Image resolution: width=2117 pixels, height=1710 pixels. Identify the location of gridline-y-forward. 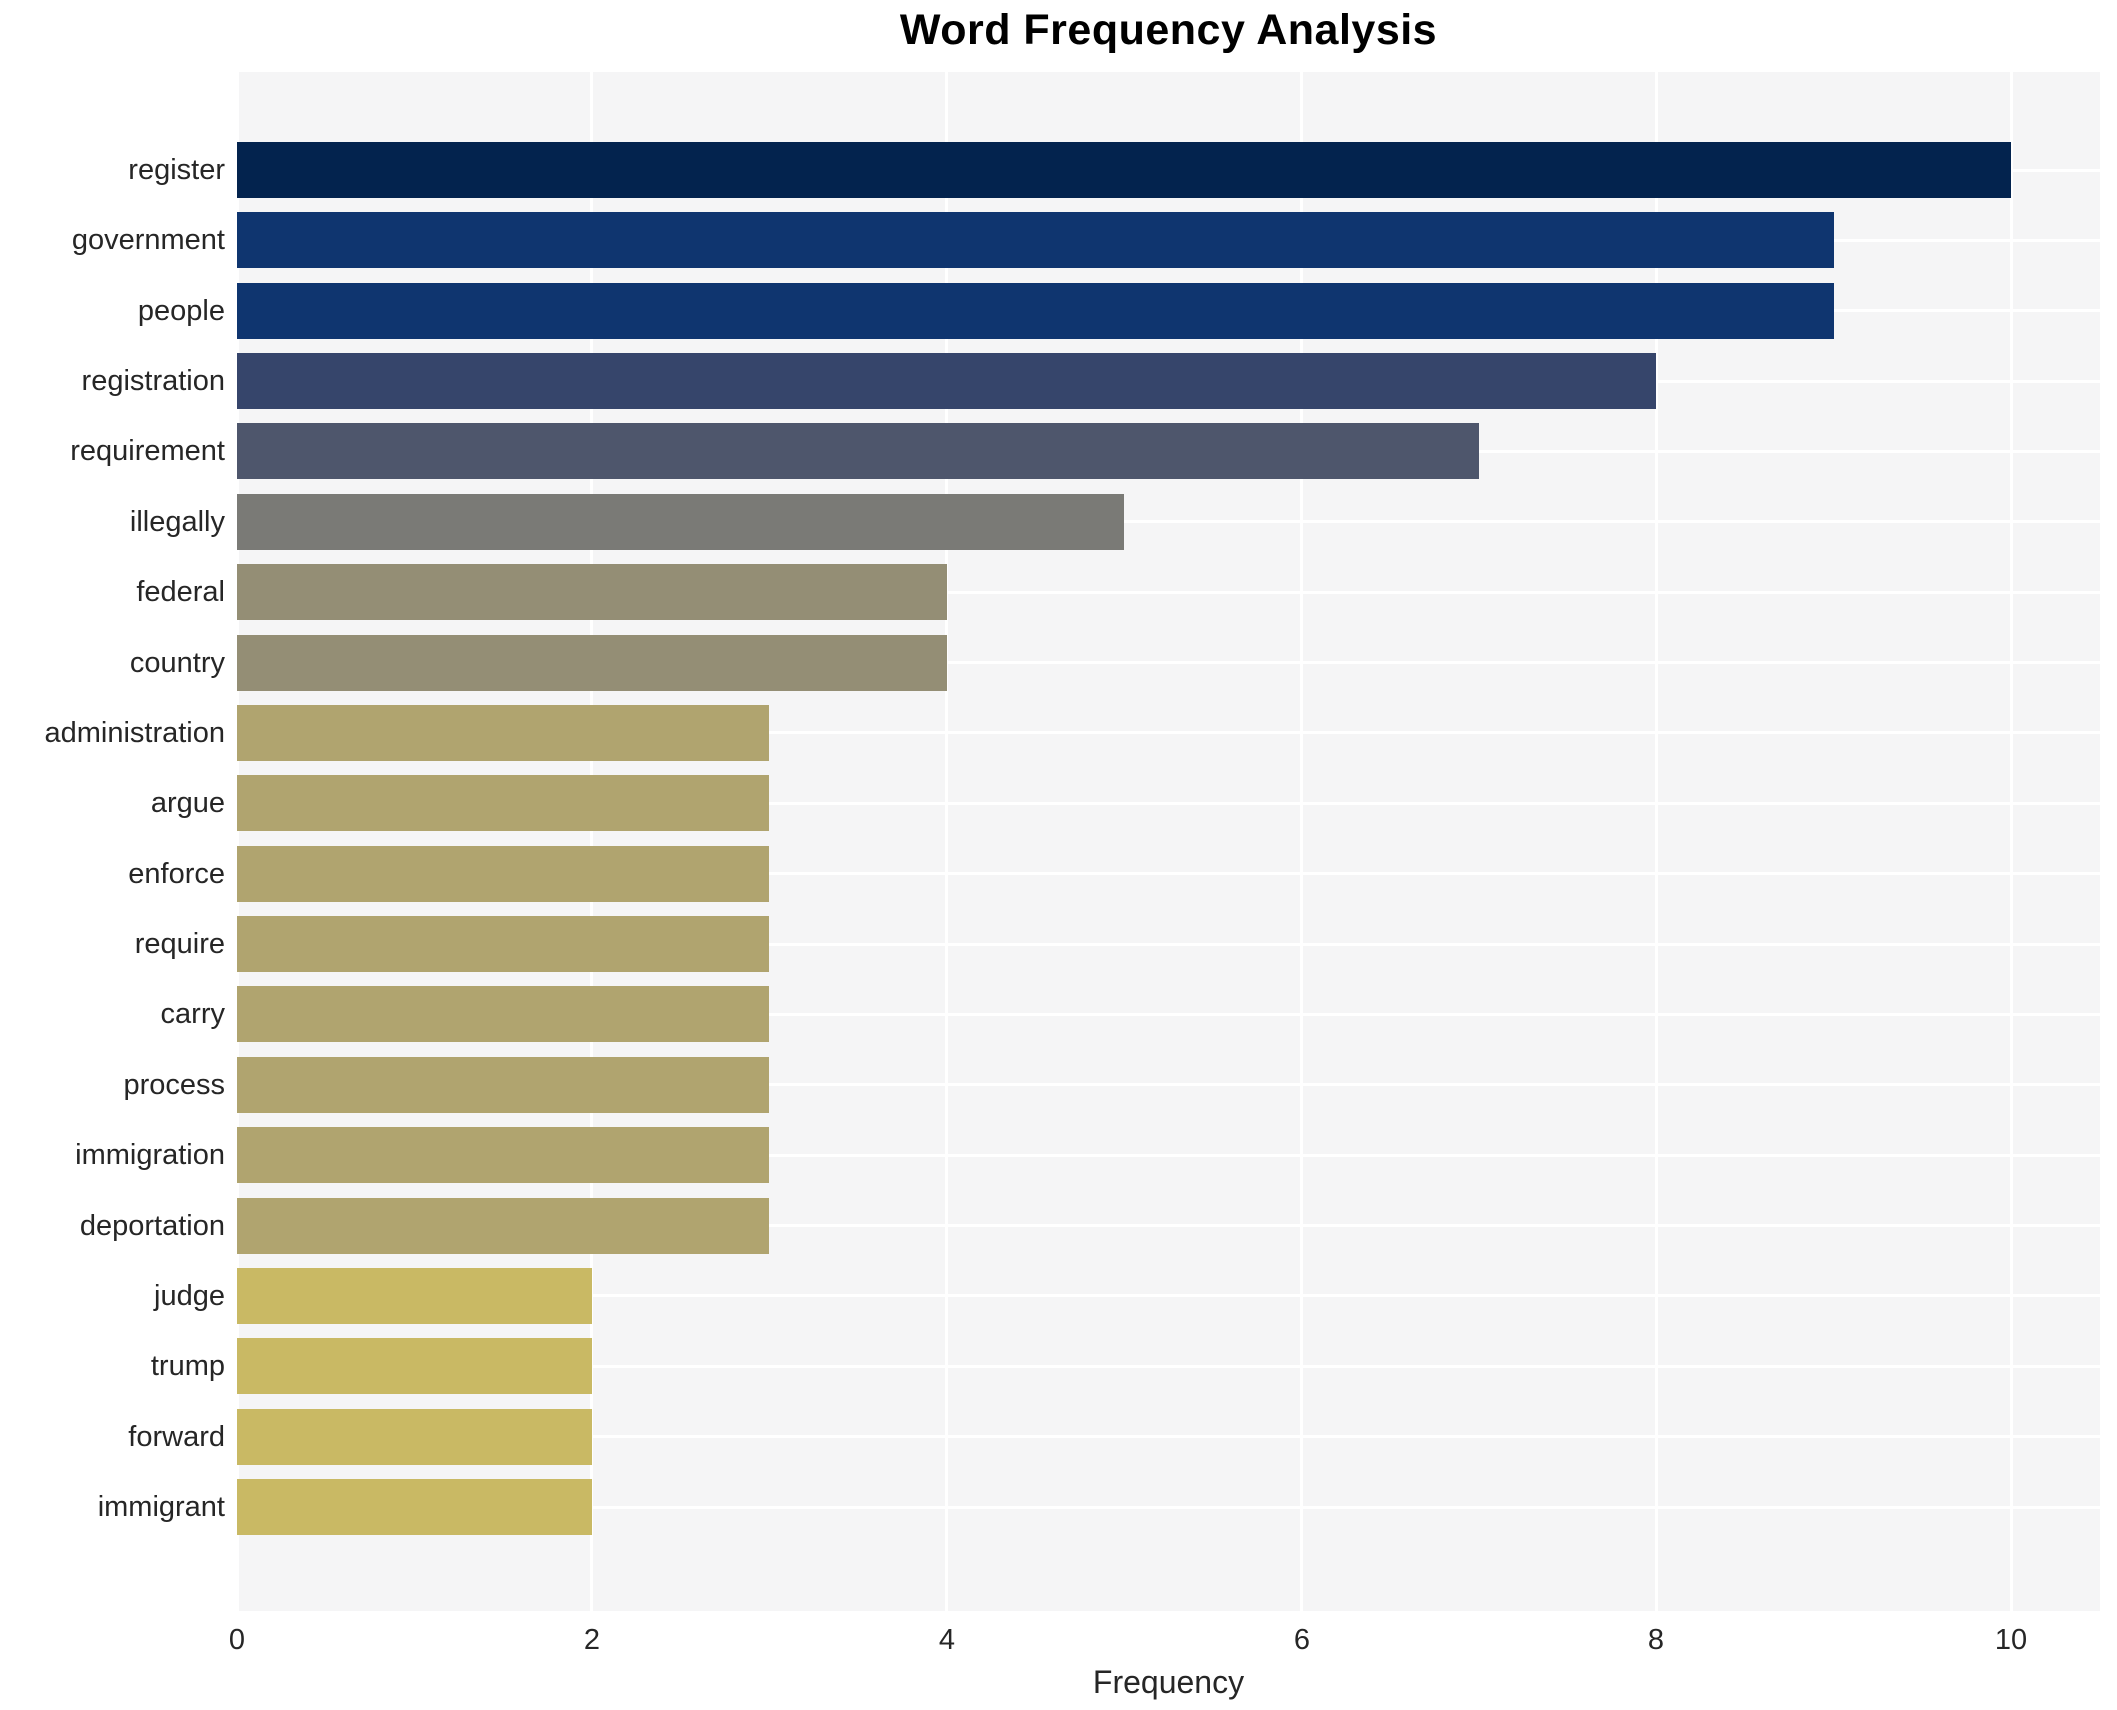
(1168, 1436).